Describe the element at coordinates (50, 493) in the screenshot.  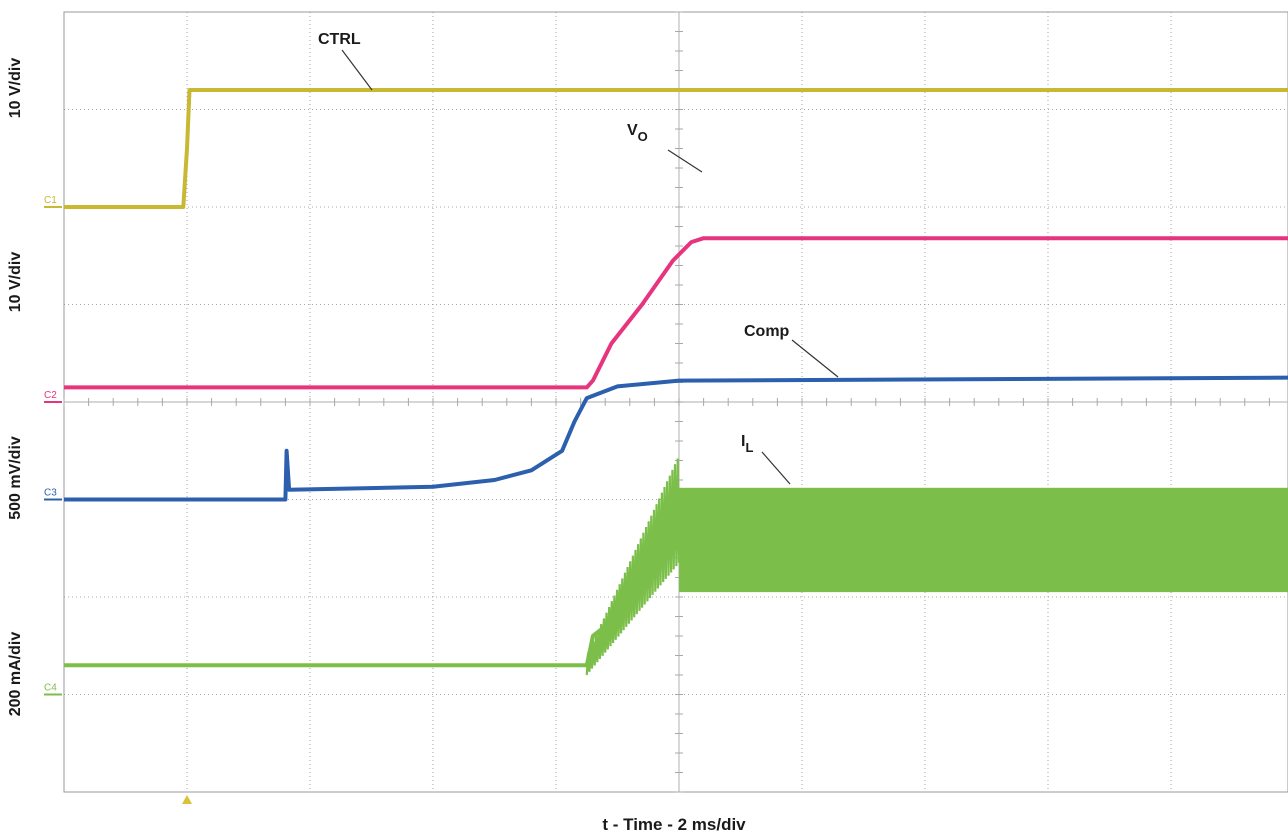
I see `channel-label-c3: C3` at that location.